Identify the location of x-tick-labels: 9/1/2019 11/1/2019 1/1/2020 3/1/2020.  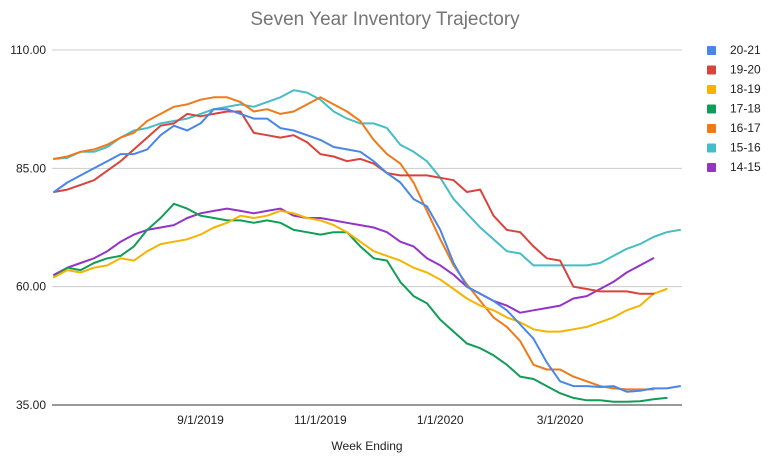
(380, 420).